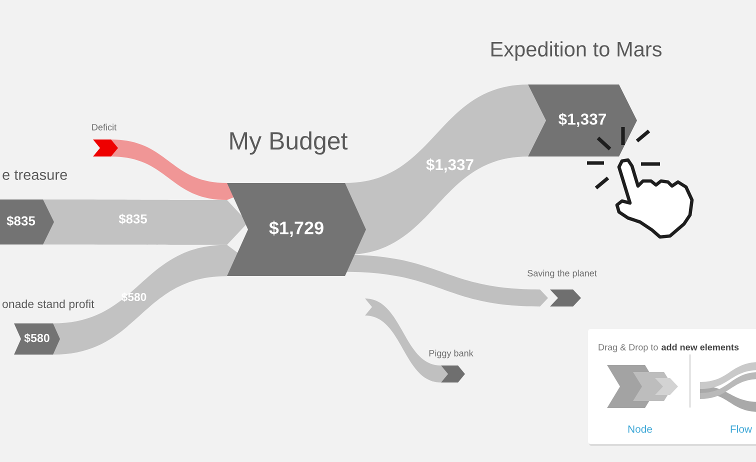 The width and height of the screenshot is (756, 462). What do you see at coordinates (640, 429) in the screenshot?
I see `text: Node` at bounding box center [640, 429].